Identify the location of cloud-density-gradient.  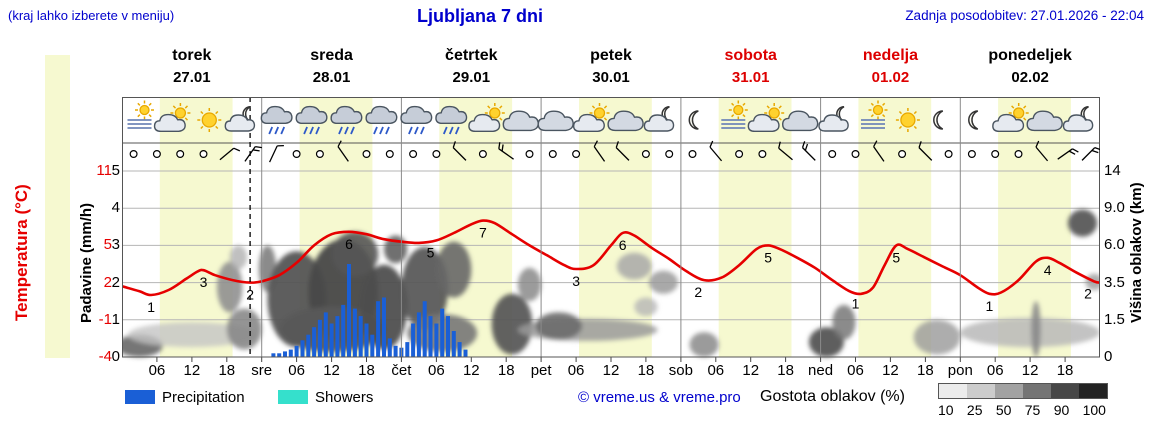
(1023, 391).